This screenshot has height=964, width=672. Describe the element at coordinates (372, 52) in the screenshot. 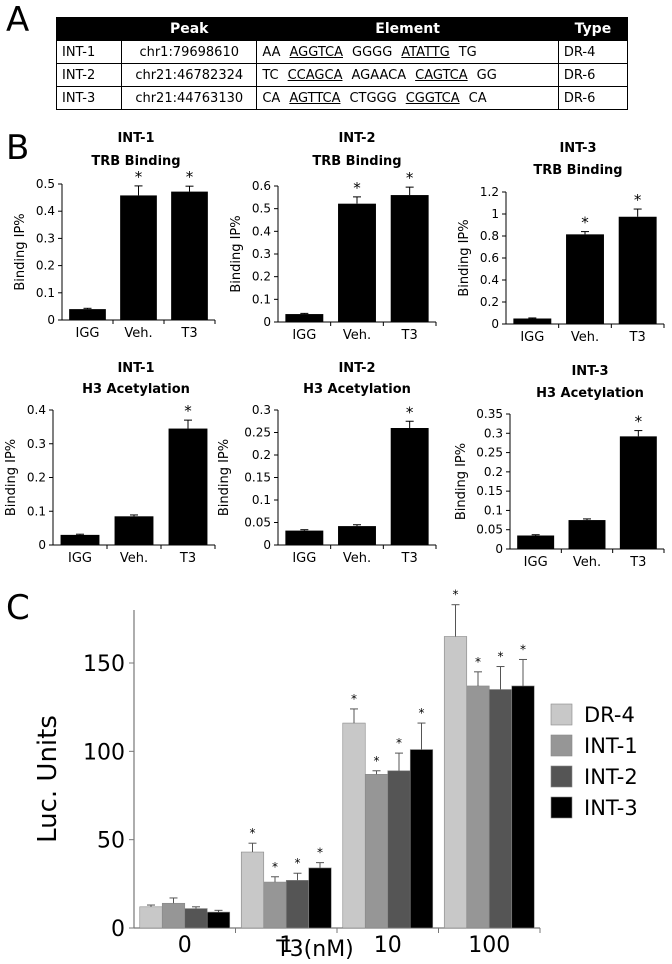

I see `element-spacer: GGGG` at that location.